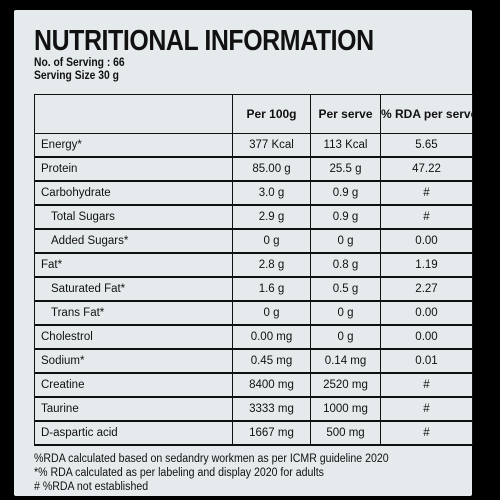 The width and height of the screenshot is (500, 500). What do you see at coordinates (426, 169) in the screenshot?
I see `rda-value: 47.22` at bounding box center [426, 169].